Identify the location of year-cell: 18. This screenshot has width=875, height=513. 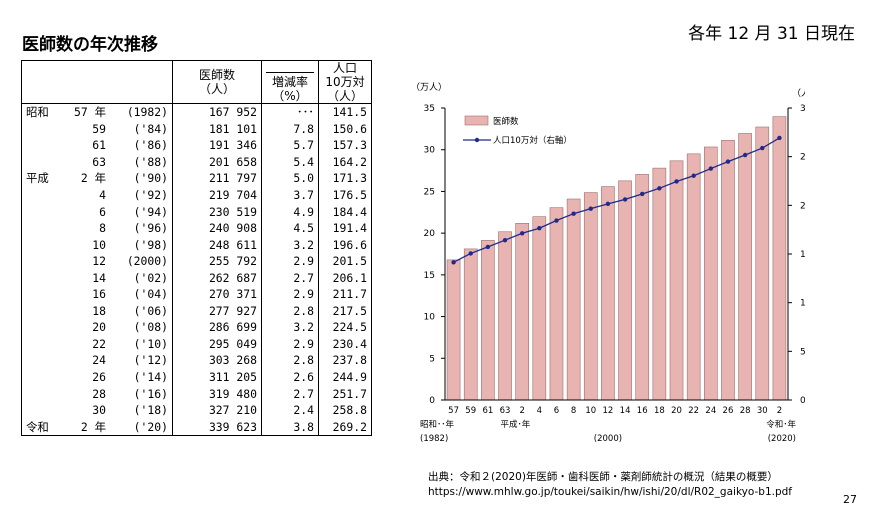
(99, 310).